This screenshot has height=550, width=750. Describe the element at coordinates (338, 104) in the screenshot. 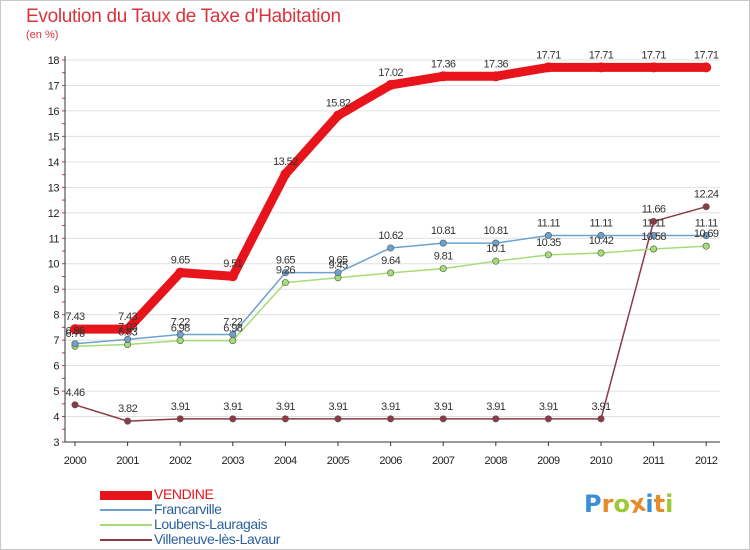

I see `data-label: 15.82` at that location.